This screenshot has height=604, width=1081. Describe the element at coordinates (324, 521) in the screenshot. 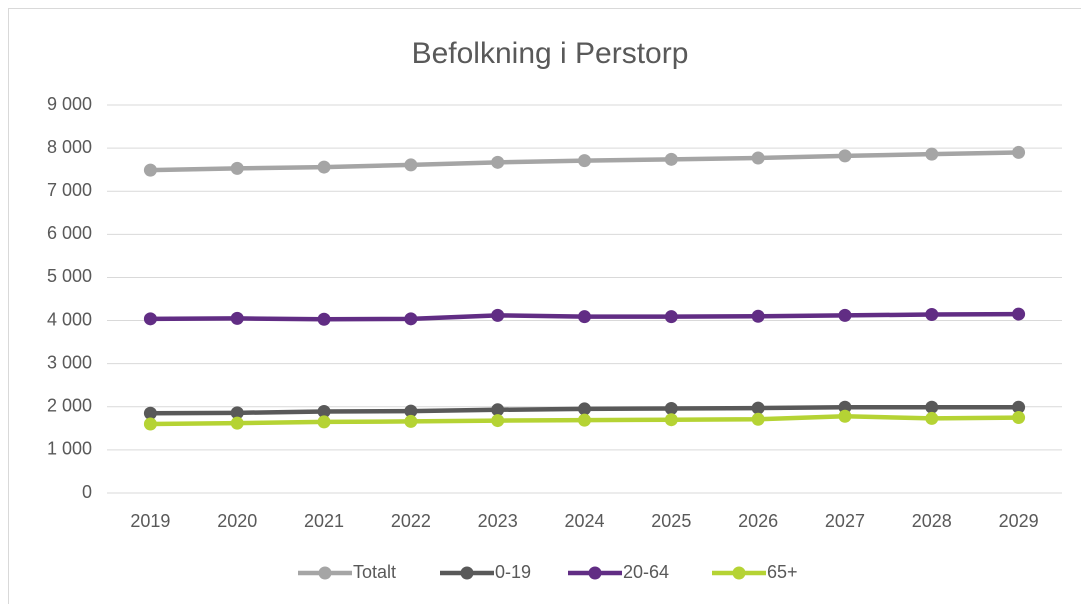

I see `x-tick-label: 2021` at that location.